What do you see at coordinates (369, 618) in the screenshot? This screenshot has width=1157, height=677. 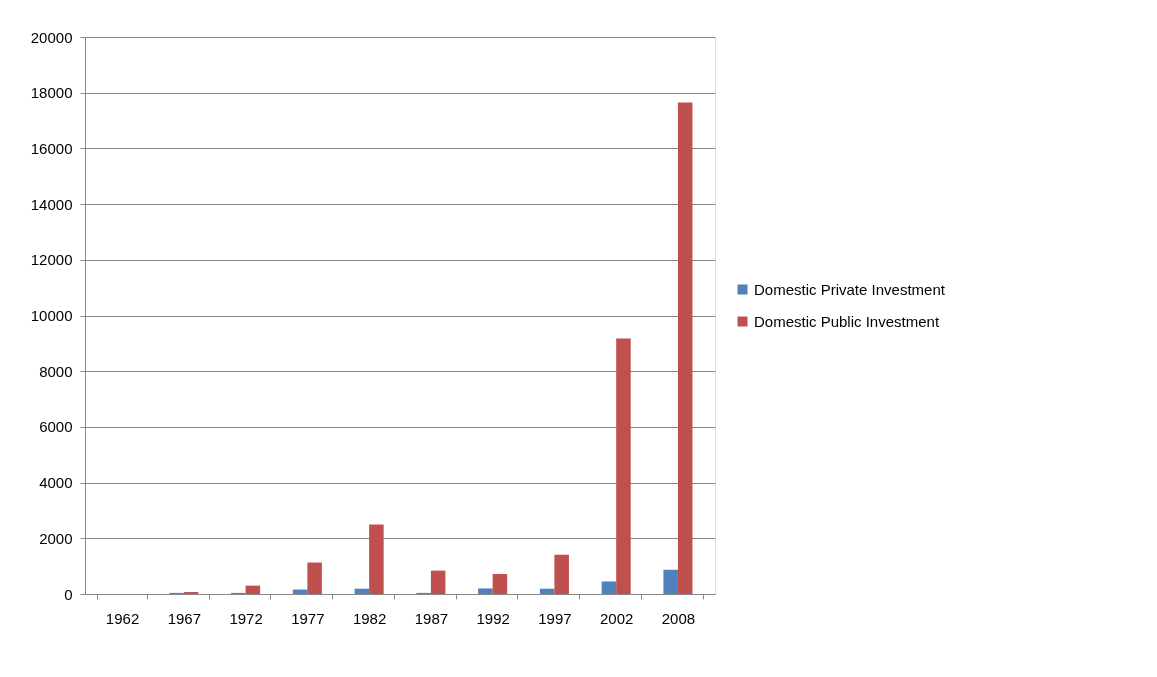 I see `x-tick-label: 1982` at bounding box center [369, 618].